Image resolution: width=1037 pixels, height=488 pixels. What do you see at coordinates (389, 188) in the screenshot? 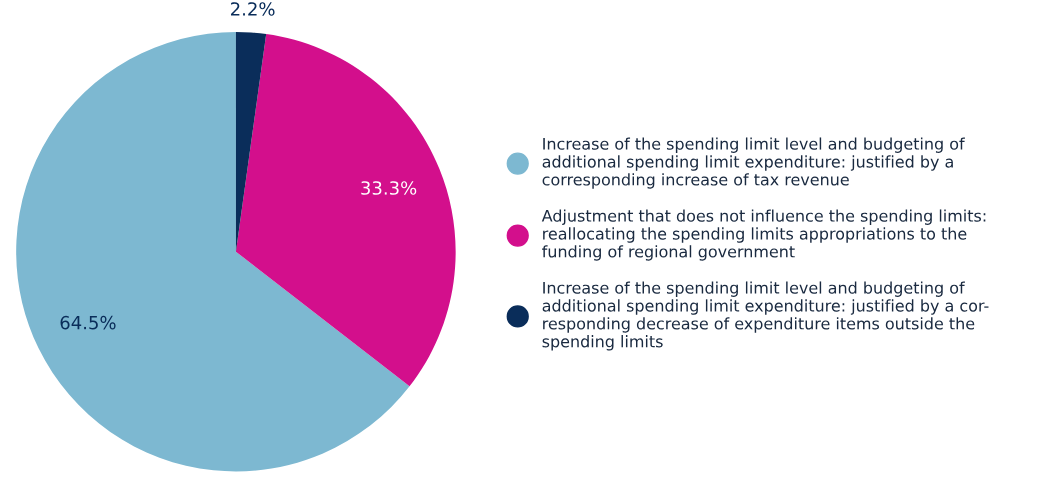
I see `data-label: 33.3%` at bounding box center [389, 188].